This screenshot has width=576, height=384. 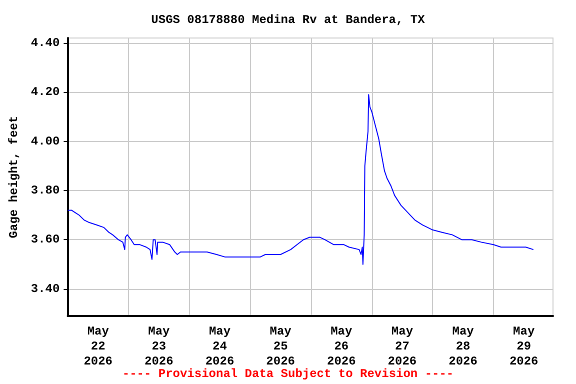 I want to click on x-tick-label: May 25 2026, so click(x=280, y=346).